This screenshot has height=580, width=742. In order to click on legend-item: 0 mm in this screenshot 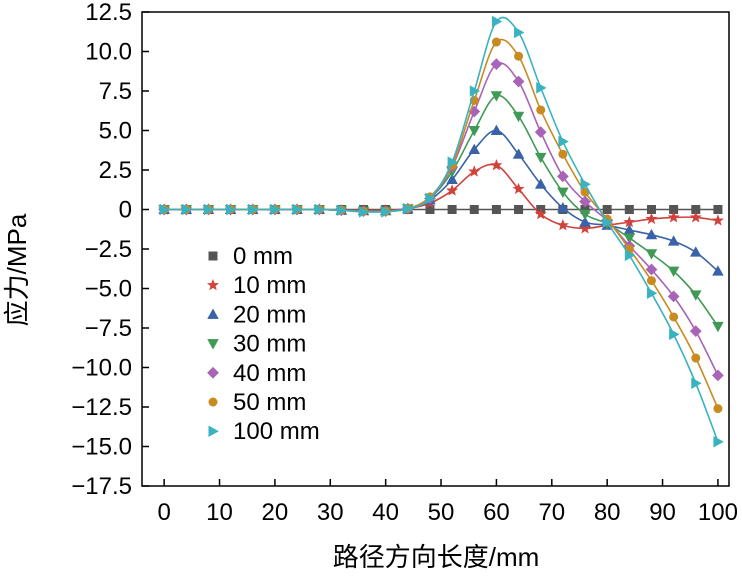, I will do `click(250, 256)`.